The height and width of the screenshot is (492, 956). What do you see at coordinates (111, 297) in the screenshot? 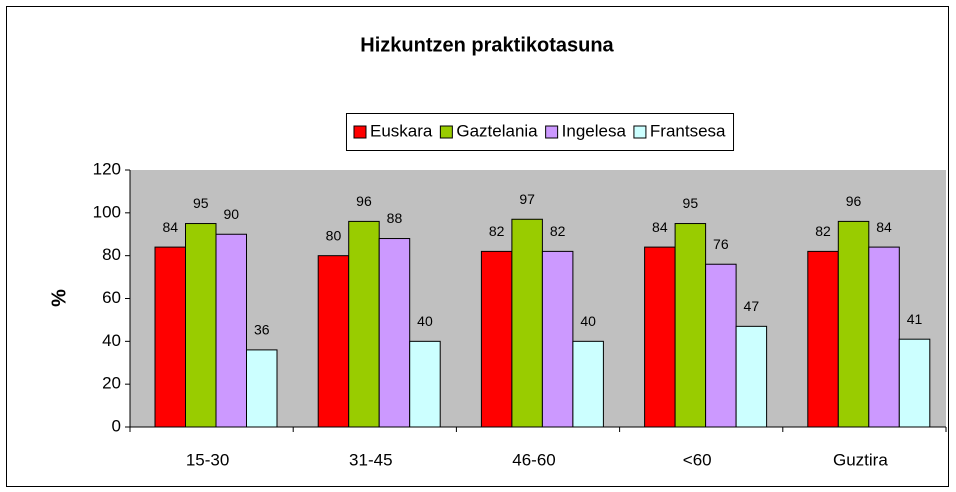
I see `y-tick-label: 60` at bounding box center [111, 297].